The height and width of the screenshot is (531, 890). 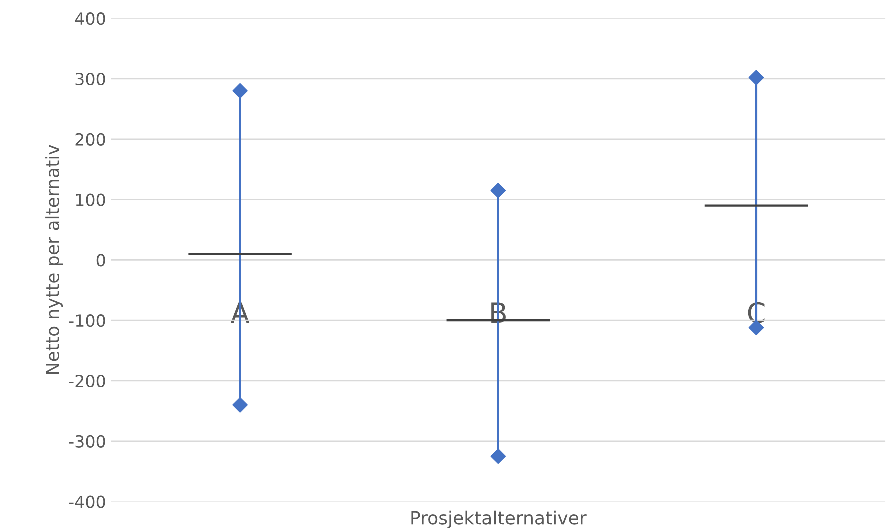 What do you see at coordinates (101, 260) in the screenshot?
I see `y-tick-label: 0` at bounding box center [101, 260].